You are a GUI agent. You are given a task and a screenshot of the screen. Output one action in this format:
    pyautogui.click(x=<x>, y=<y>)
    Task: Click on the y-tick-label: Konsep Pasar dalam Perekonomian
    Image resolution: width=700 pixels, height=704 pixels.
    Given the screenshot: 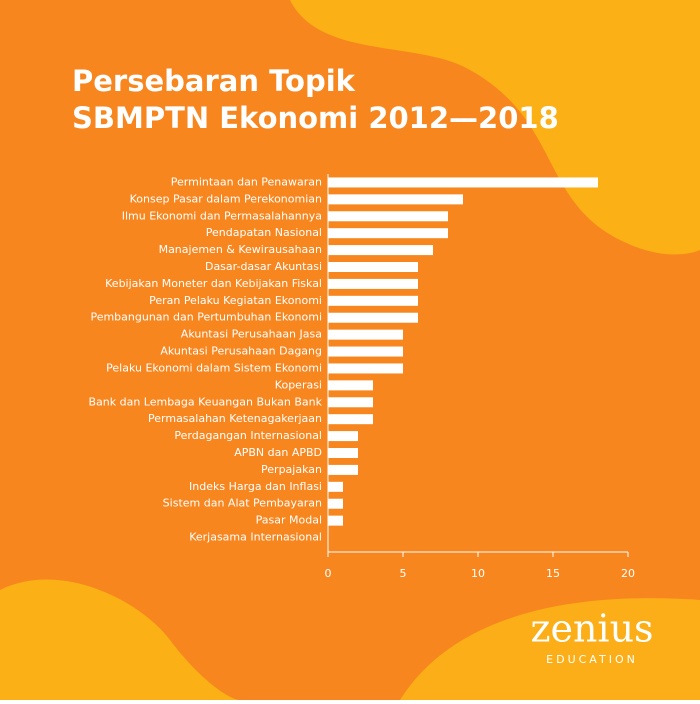 What is the action you would take?
    pyautogui.click(x=226, y=198)
    